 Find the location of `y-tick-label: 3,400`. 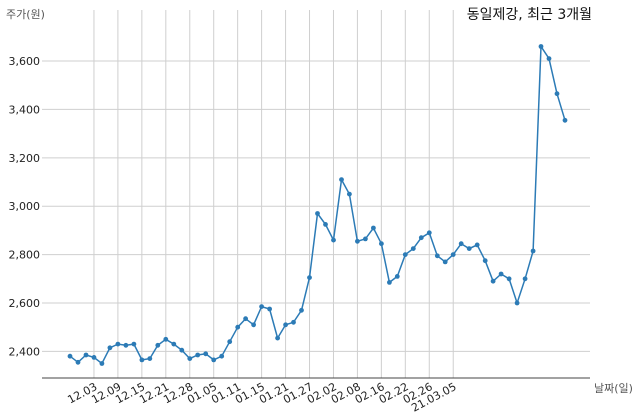

y-tick-label: 3,400 is located at coordinates (25, 109).